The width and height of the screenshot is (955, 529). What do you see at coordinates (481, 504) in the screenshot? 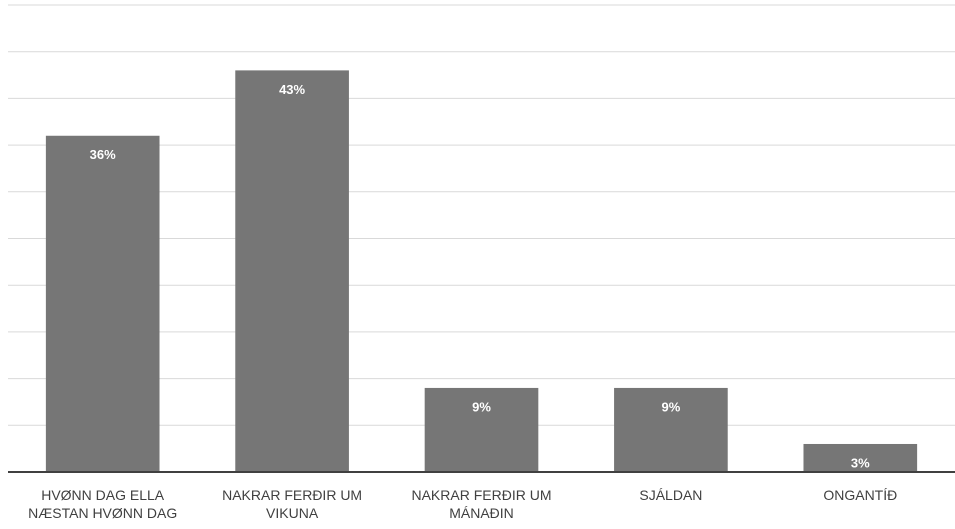
I see `x-tick-label: NAKRAR FERÐIR UM MÁNAÐIN` at bounding box center [481, 504].